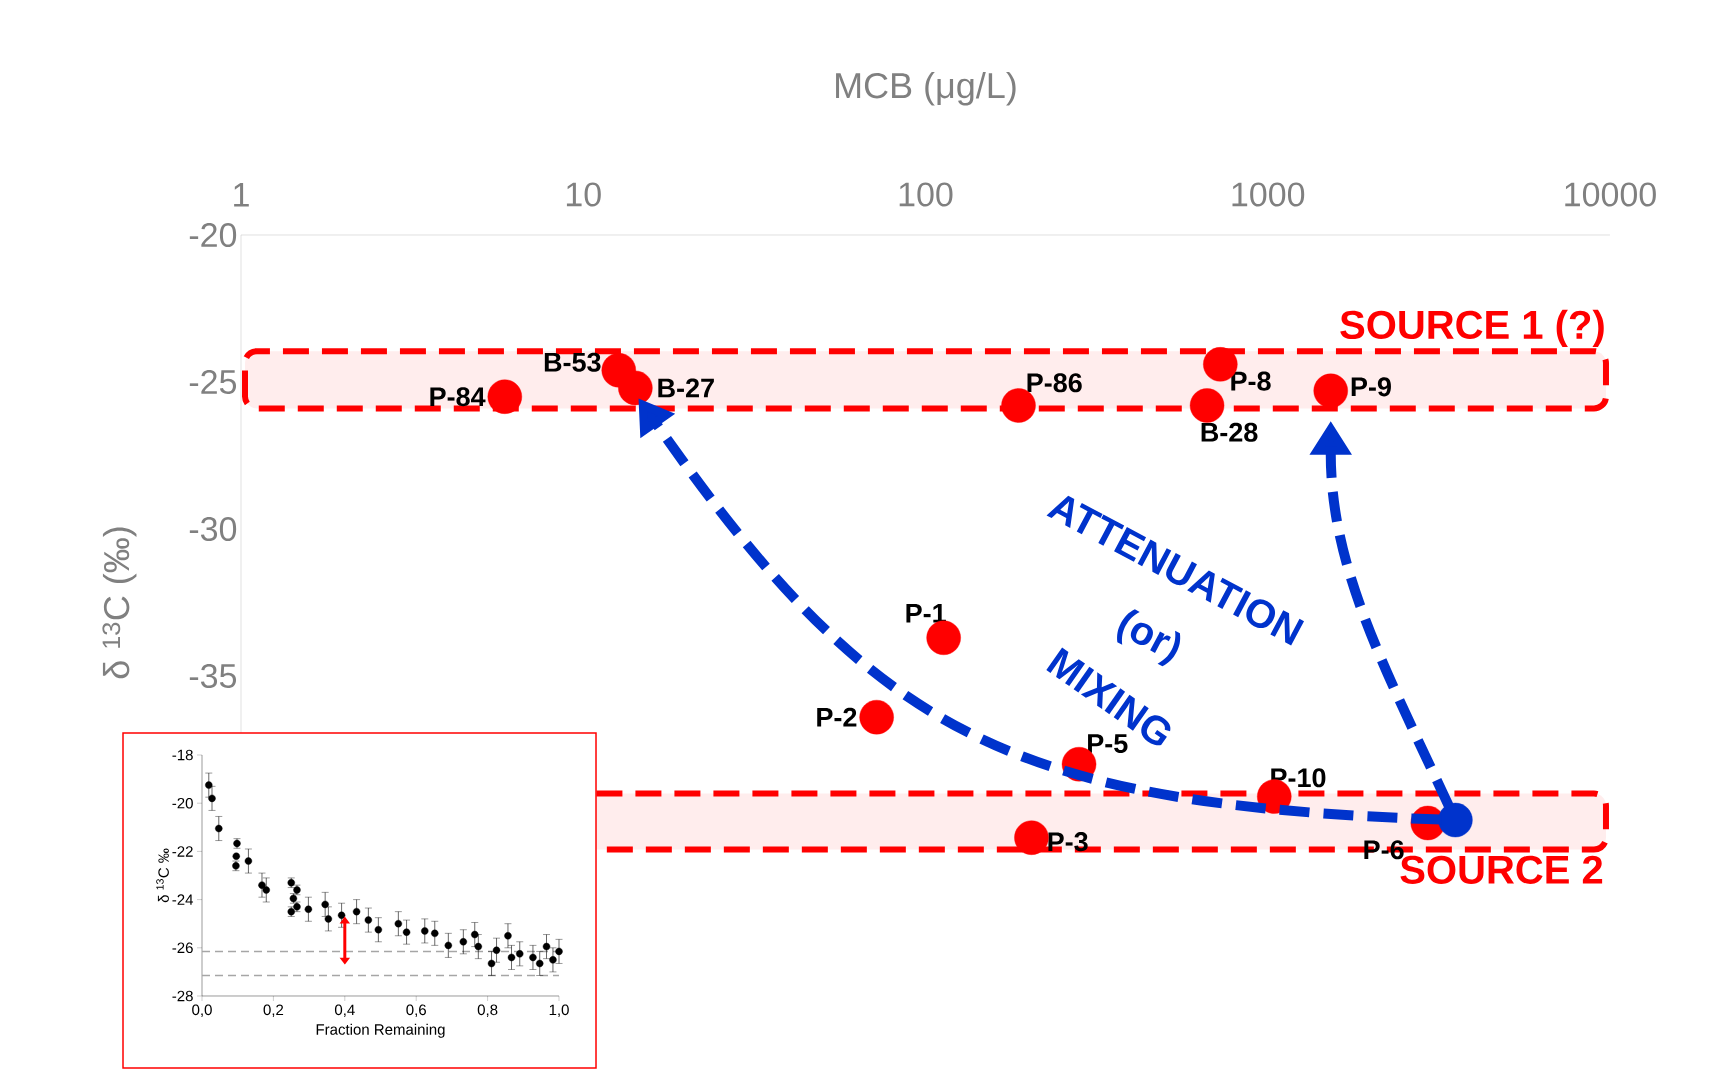  I want to click on band-label: SOURCE 1 (?), so click(1472, 328).